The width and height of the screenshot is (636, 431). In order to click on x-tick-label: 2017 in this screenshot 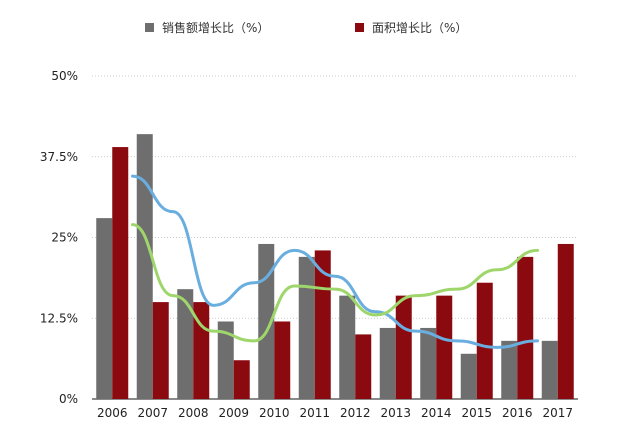, I will do `click(557, 413)`.